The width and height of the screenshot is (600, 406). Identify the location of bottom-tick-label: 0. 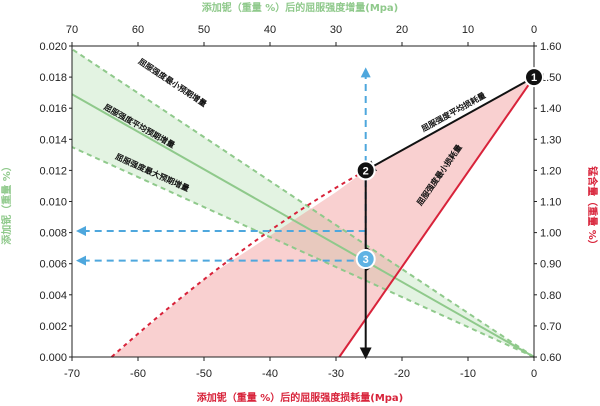
(534, 374).